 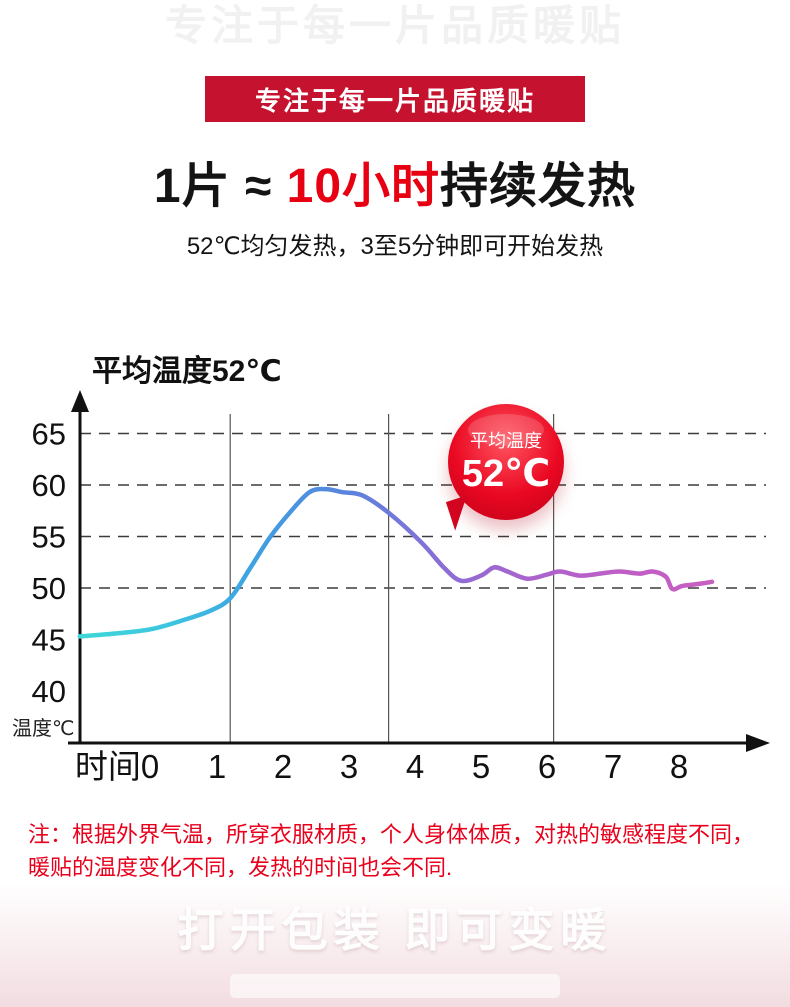 I want to click on banner-text: 专注于每一片品质暖贴, so click(x=394, y=100).